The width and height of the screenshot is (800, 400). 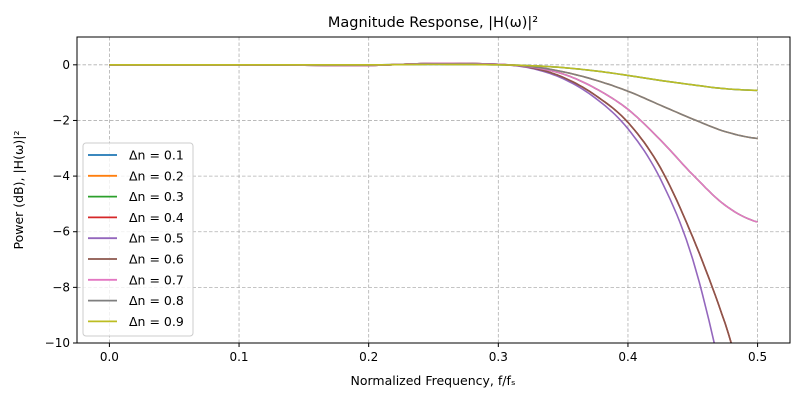 I want to click on y-tick-label: −2, so click(x=61, y=120).